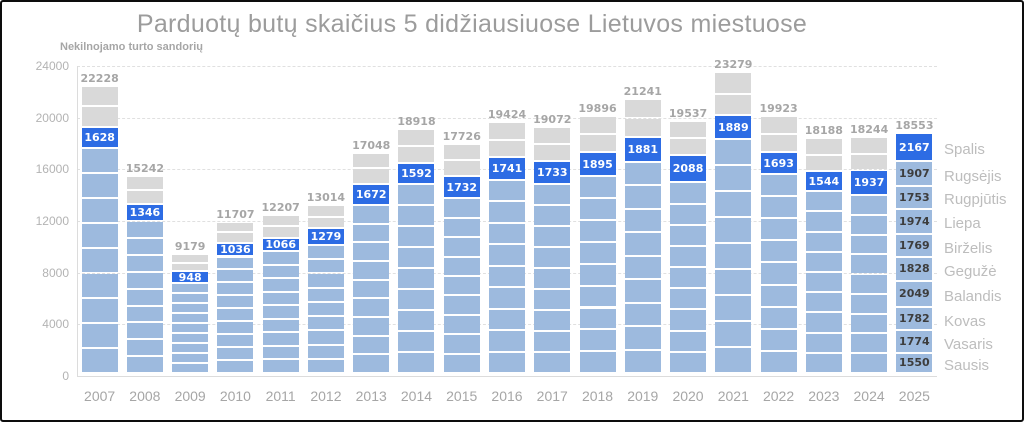  Describe the element at coordinates (325, 337) in the screenshot. I see `bar-segment-2012-month` at that location.